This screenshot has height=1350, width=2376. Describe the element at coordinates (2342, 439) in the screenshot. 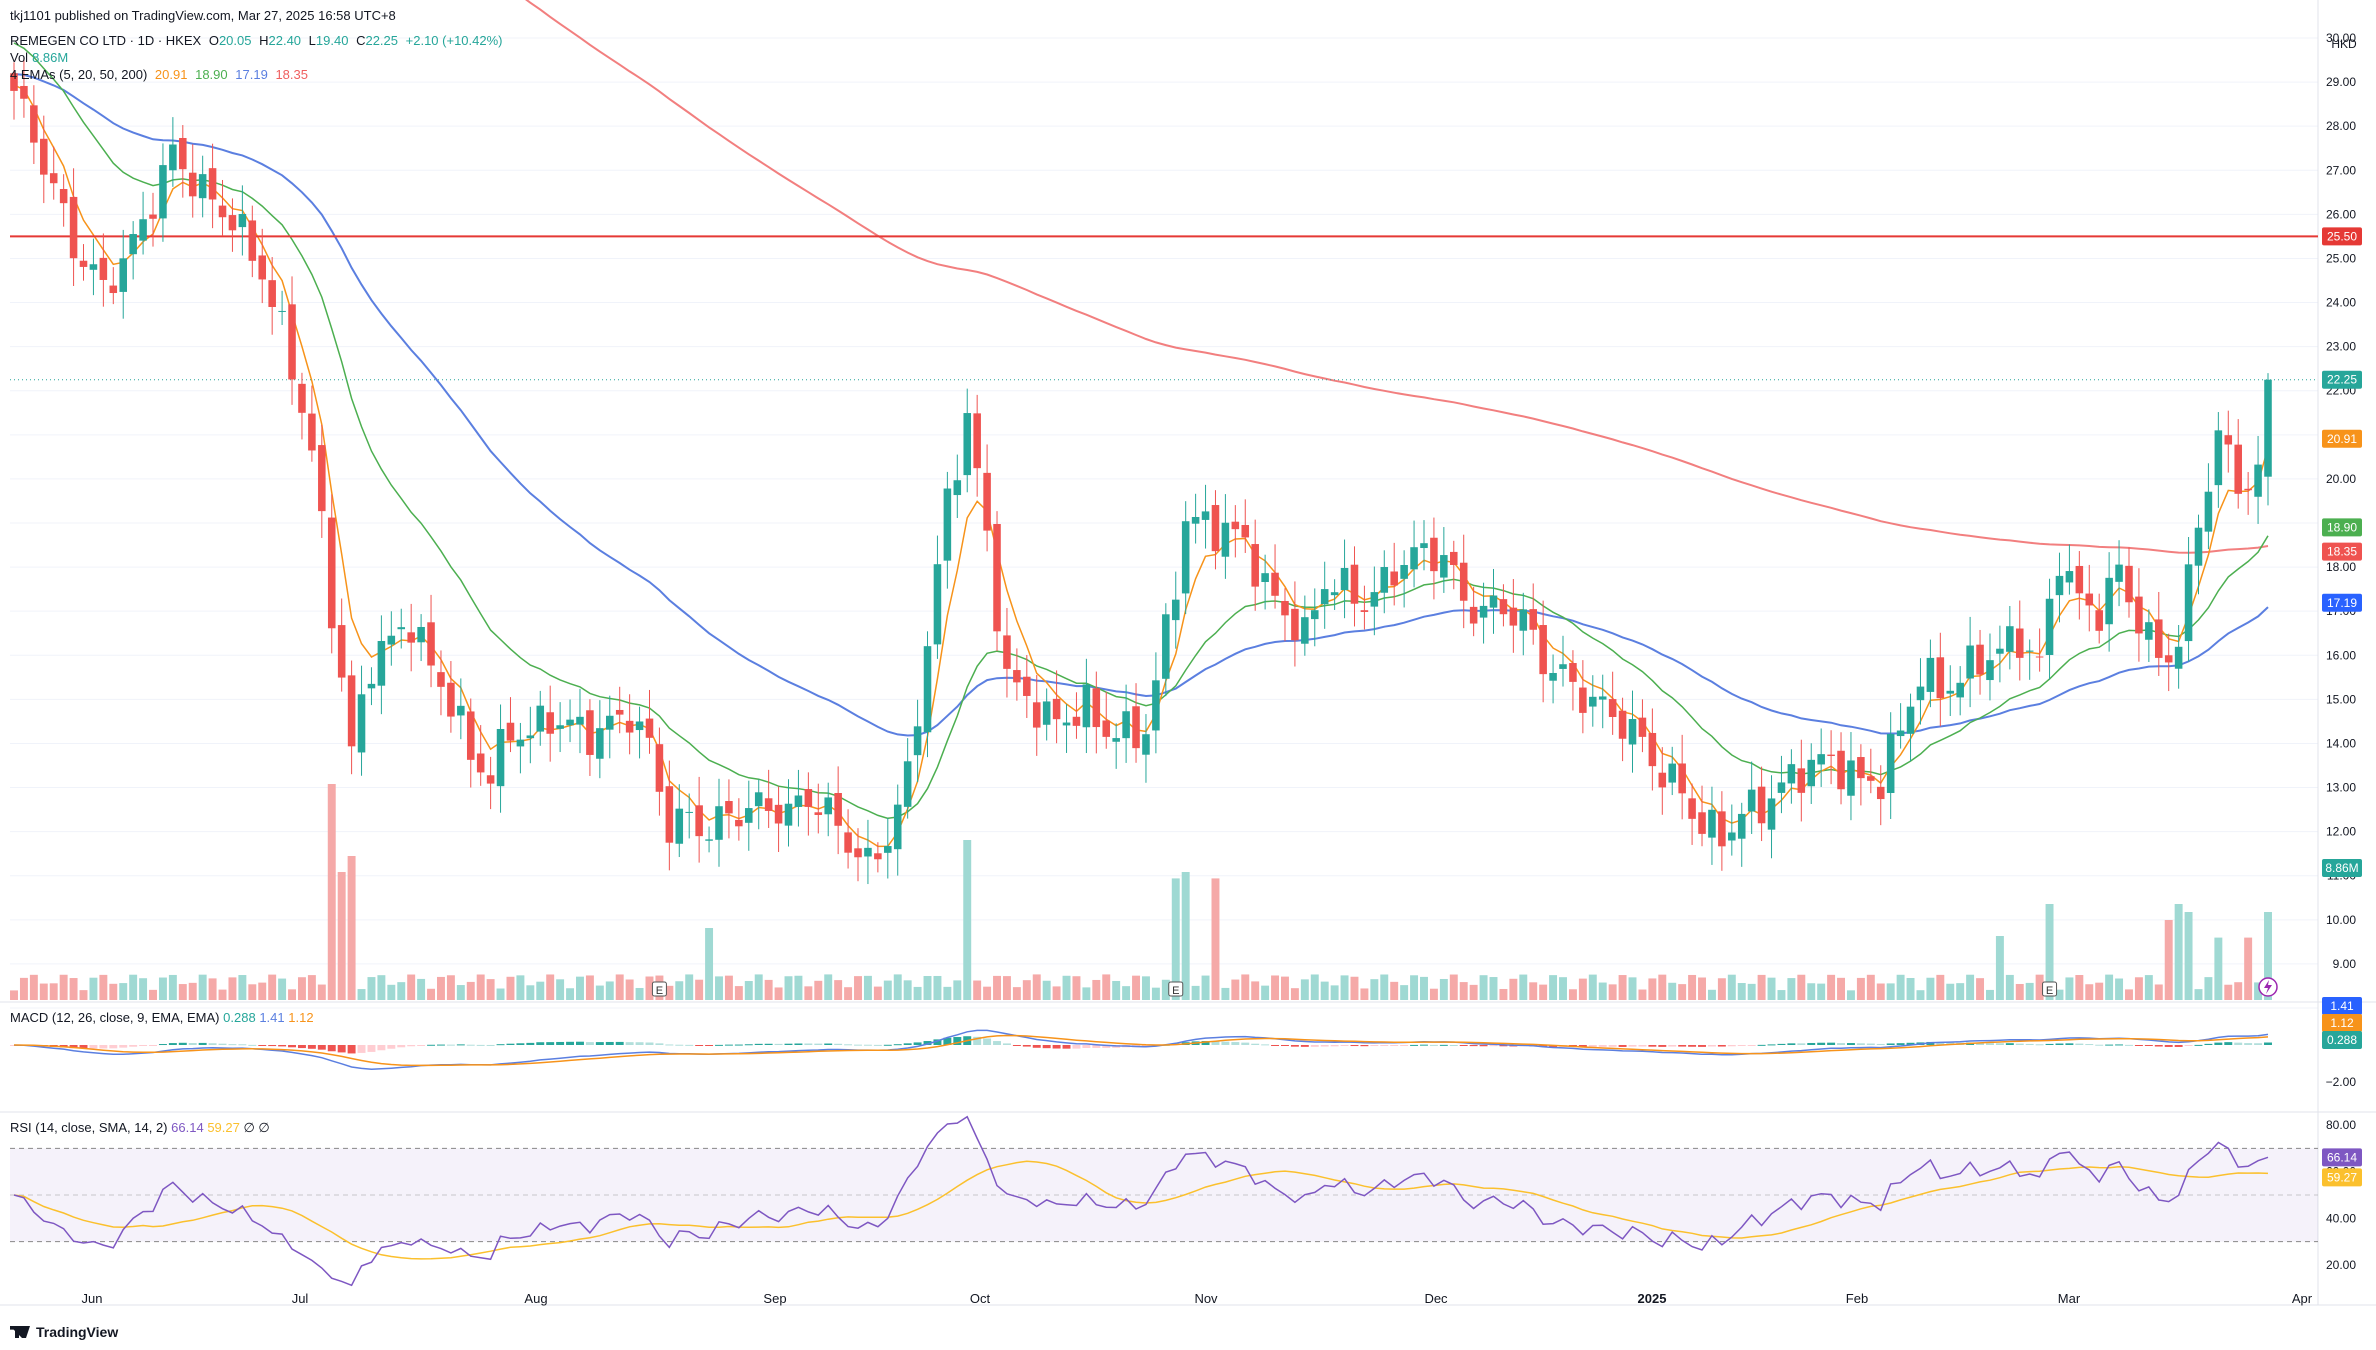

I see `tag-ema5-text: 20.91` at that location.